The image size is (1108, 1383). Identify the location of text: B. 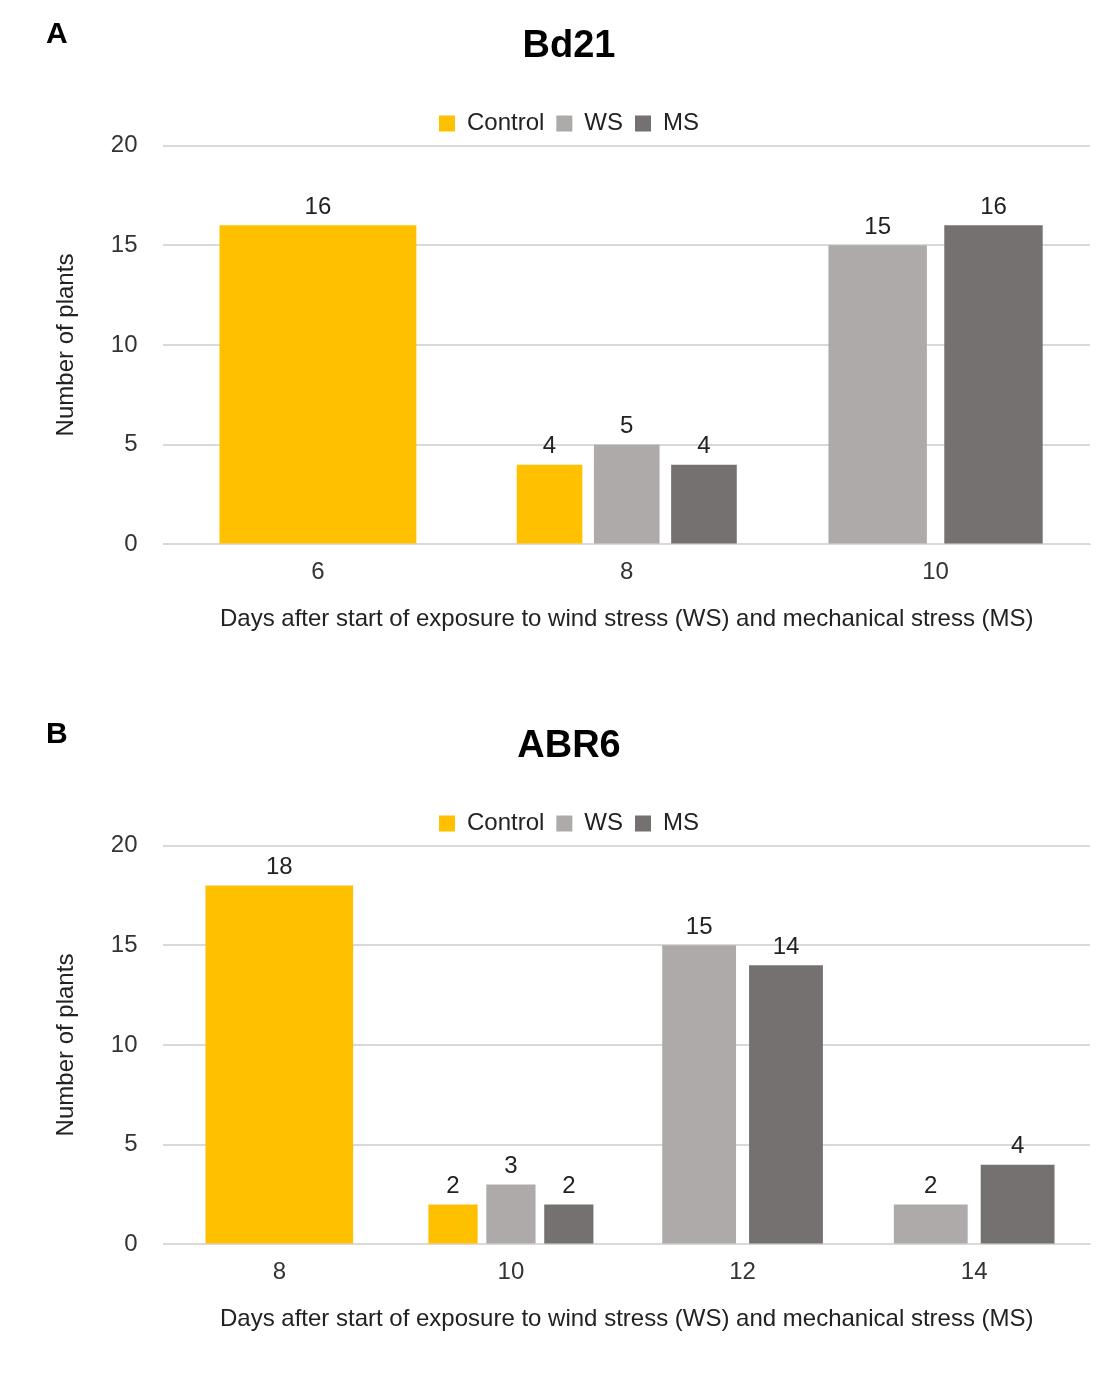
(57, 733).